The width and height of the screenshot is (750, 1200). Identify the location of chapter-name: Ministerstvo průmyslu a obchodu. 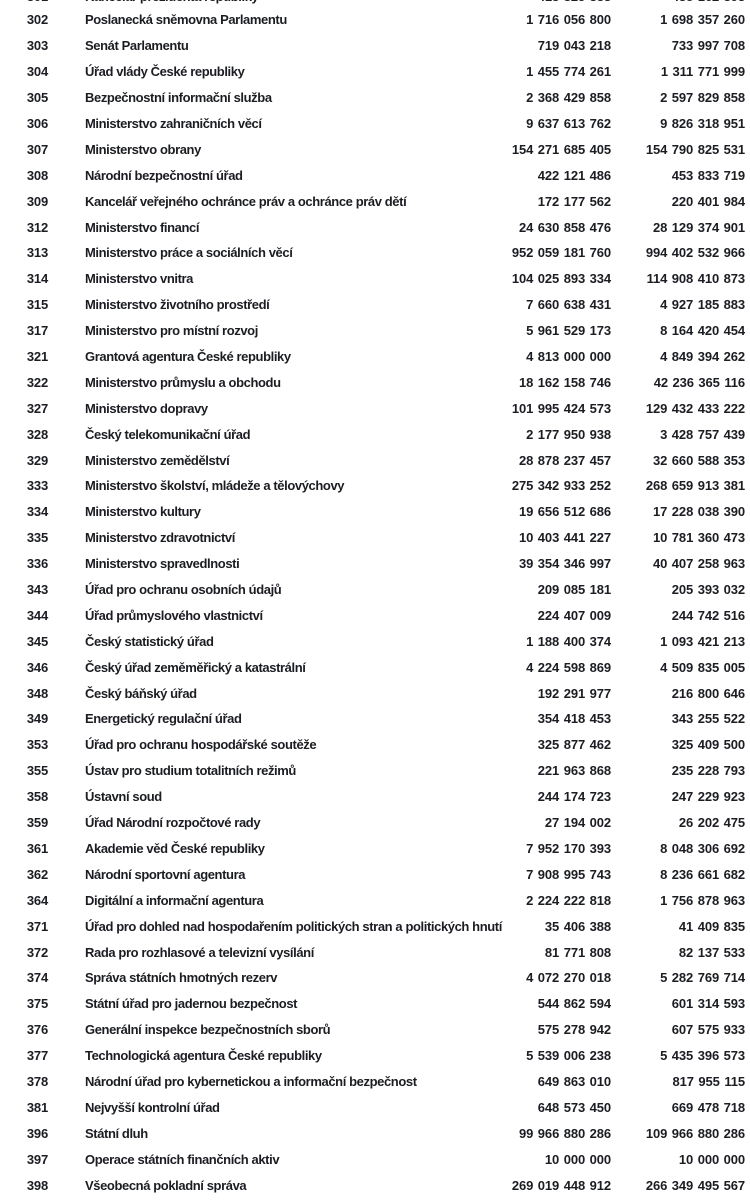
(183, 382).